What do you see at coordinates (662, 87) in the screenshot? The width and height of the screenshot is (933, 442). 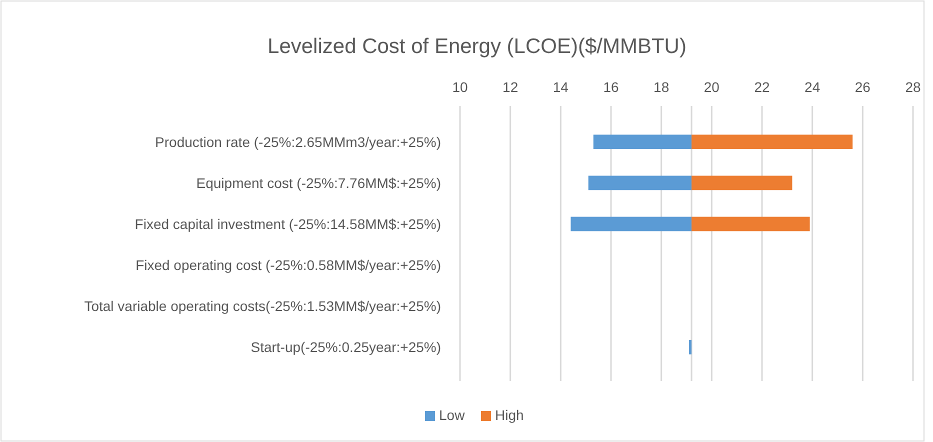 I see `x-tick-label: 18` at bounding box center [662, 87].